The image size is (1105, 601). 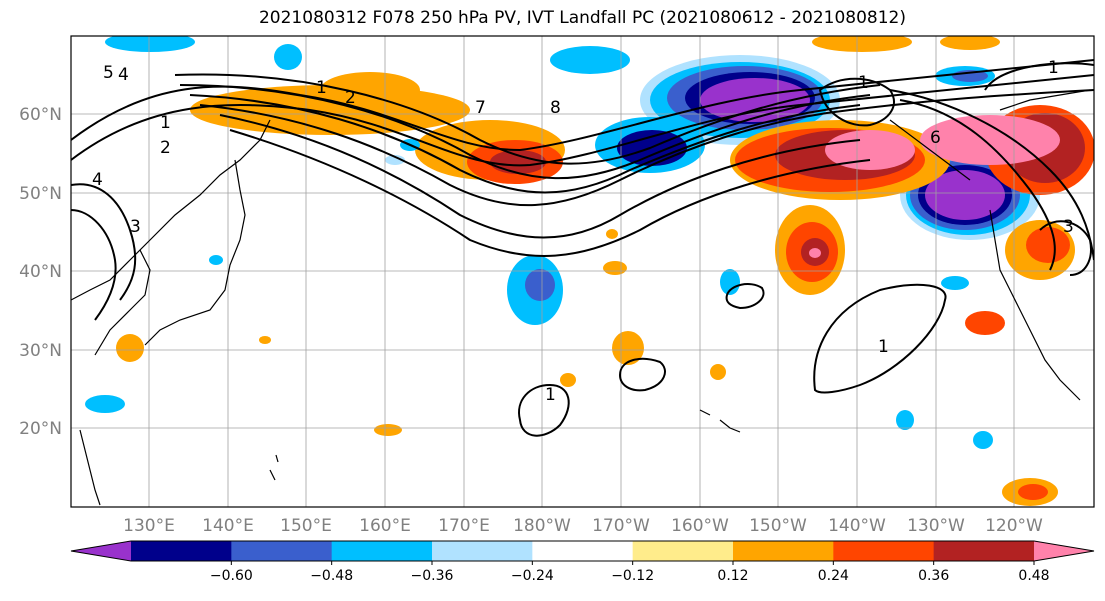 What do you see at coordinates (935, 138) in the screenshot?
I see `svg-text: 6` at bounding box center [935, 138].